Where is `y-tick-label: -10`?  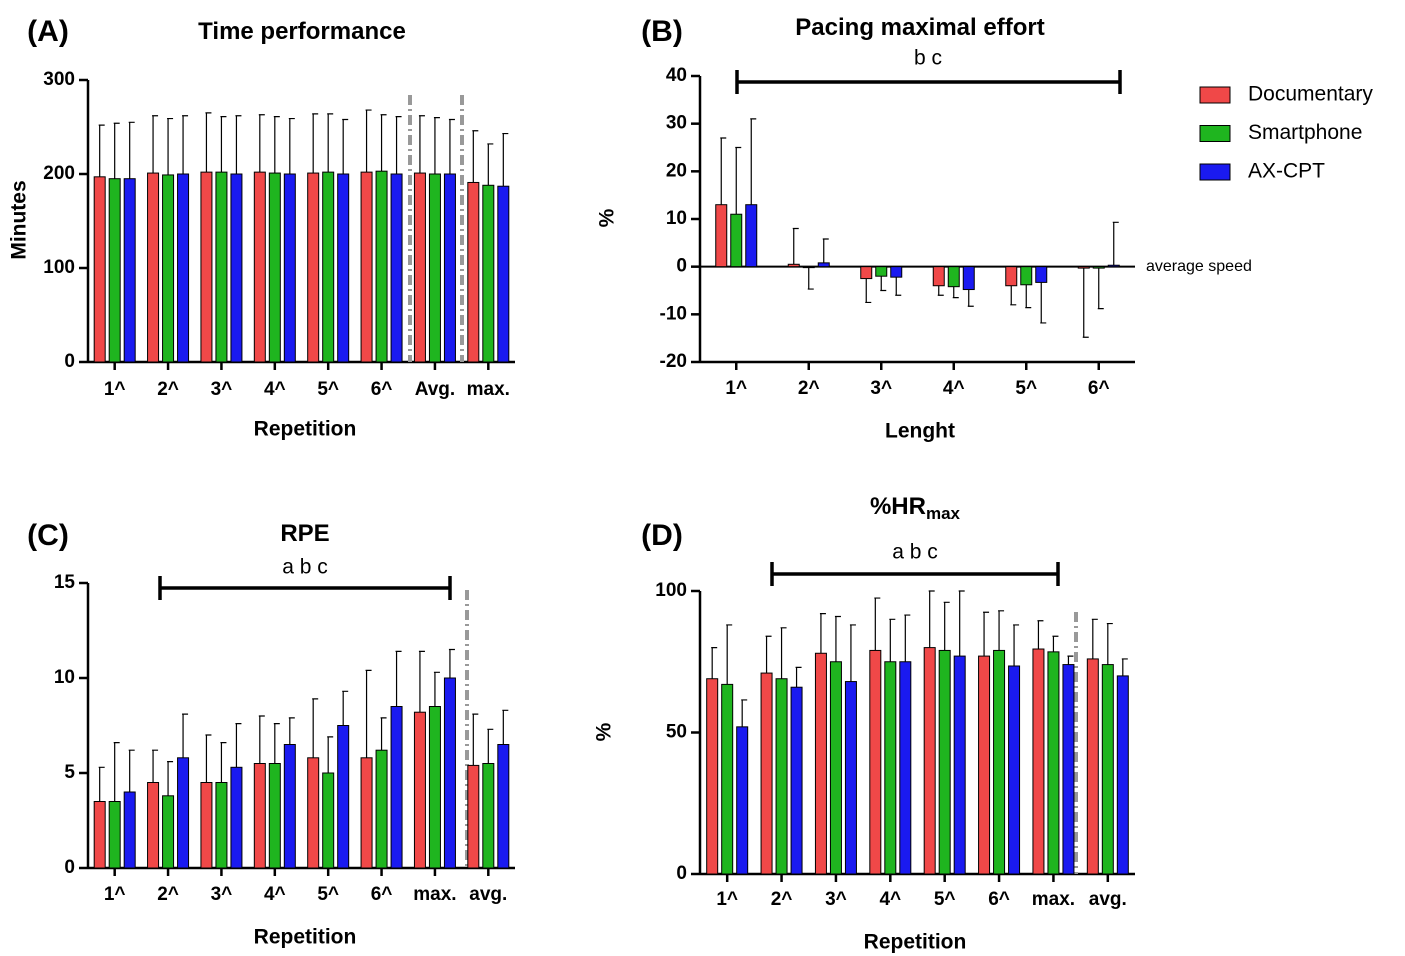 y-tick-label: -10 is located at coordinates (673, 313).